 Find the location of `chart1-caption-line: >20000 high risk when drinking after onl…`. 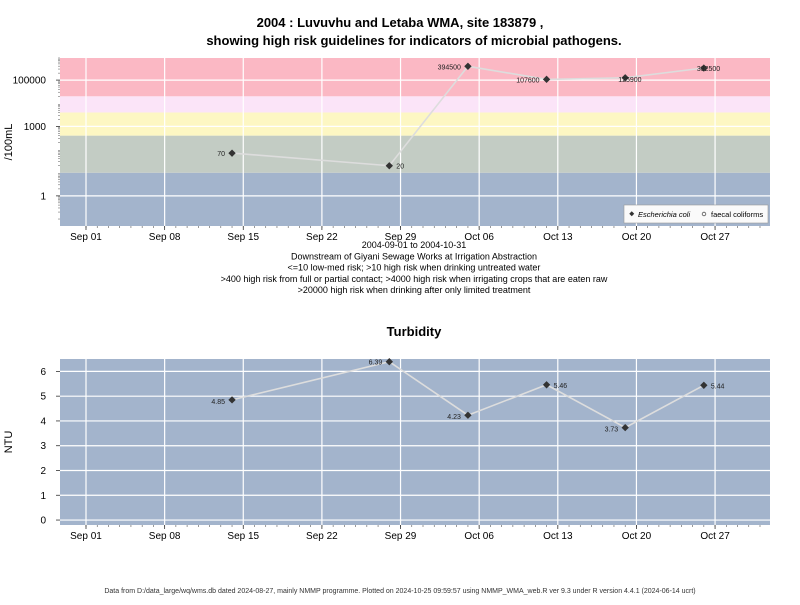

chart1-caption-line: >20000 high risk when drinking after onl… is located at coordinates (414, 290).